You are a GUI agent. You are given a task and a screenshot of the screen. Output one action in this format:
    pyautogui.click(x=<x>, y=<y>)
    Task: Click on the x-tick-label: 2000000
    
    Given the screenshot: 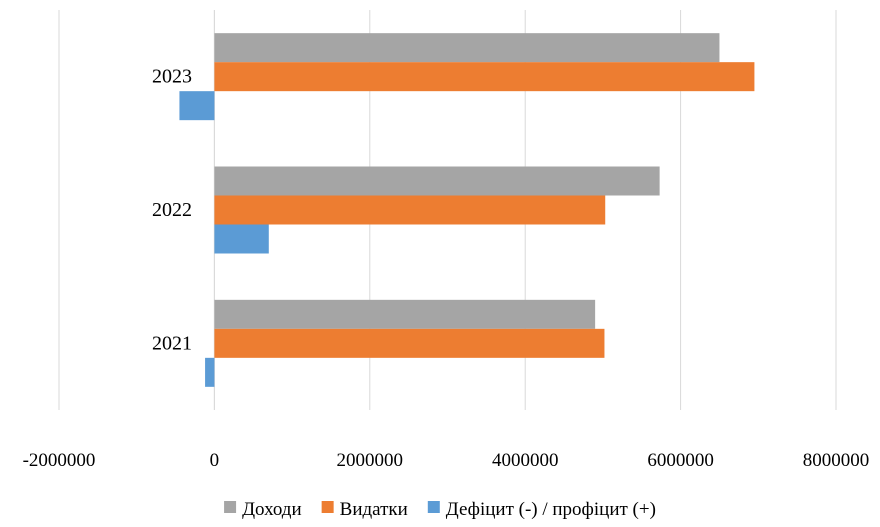 What is the action you would take?
    pyautogui.click(x=370, y=460)
    